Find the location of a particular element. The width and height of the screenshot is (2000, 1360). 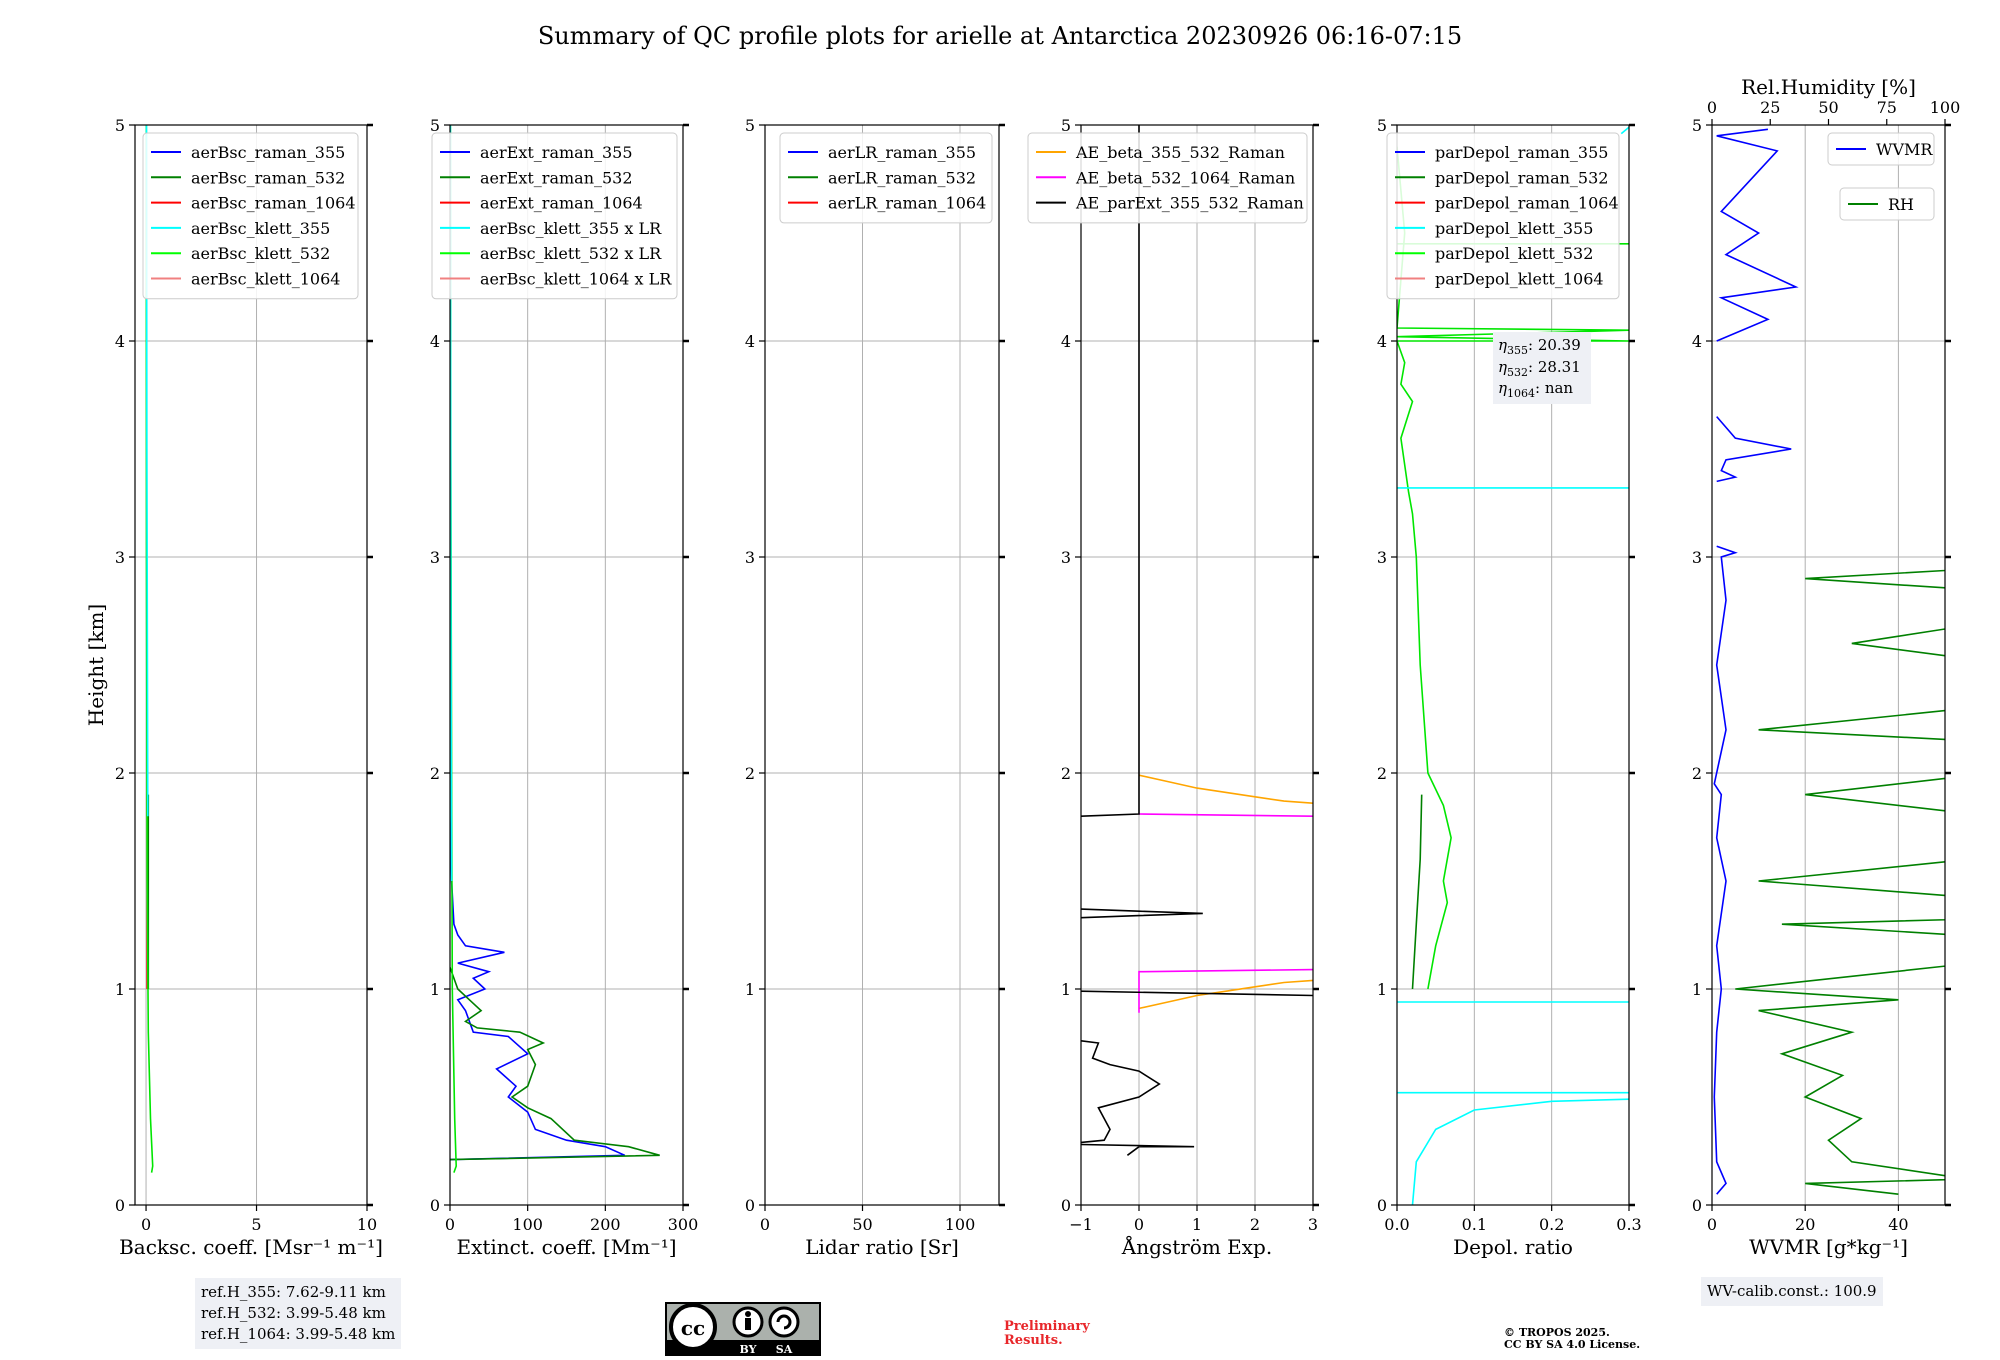

xtick-label: 20 is located at coordinates (1805, 1224).